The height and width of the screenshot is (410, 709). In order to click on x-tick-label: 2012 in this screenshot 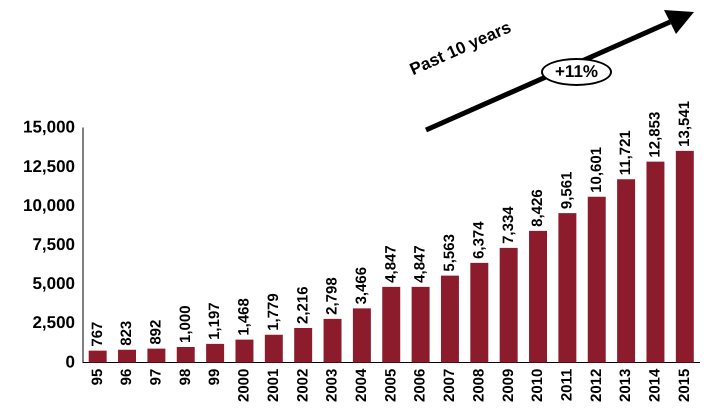, I will do `click(596, 385)`.